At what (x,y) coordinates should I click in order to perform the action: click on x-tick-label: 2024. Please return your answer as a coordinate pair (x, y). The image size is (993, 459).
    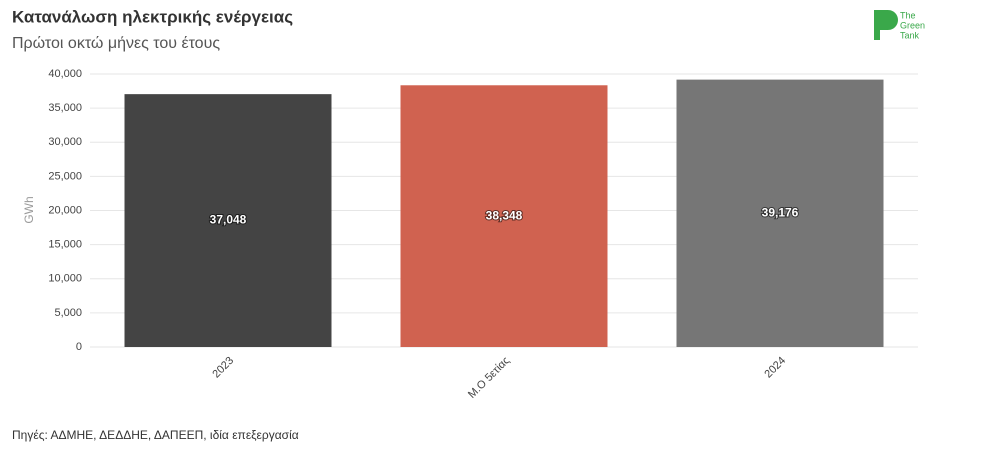
    Looking at the image, I should click on (775, 368).